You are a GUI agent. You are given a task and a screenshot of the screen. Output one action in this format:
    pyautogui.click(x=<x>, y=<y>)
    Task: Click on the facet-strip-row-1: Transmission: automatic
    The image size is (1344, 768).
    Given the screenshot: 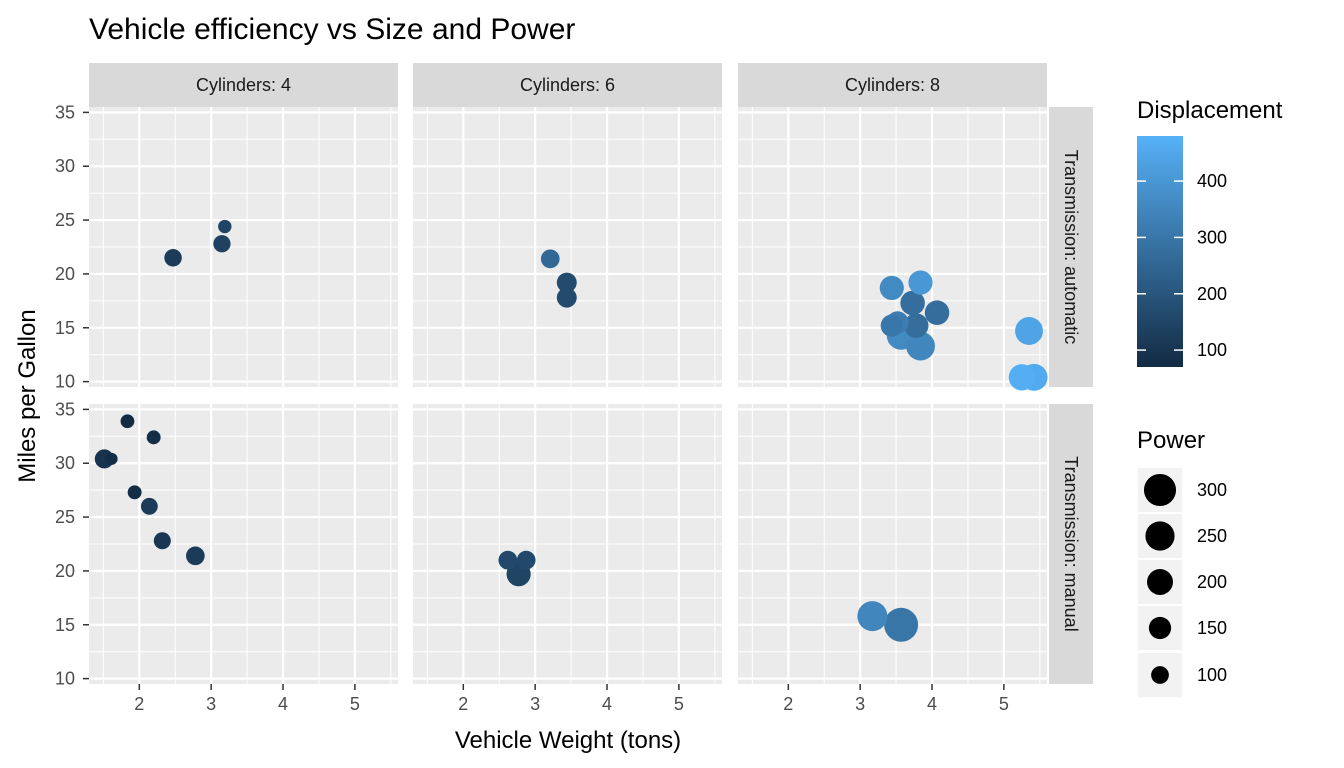 What is the action you would take?
    pyautogui.click(x=1071, y=247)
    